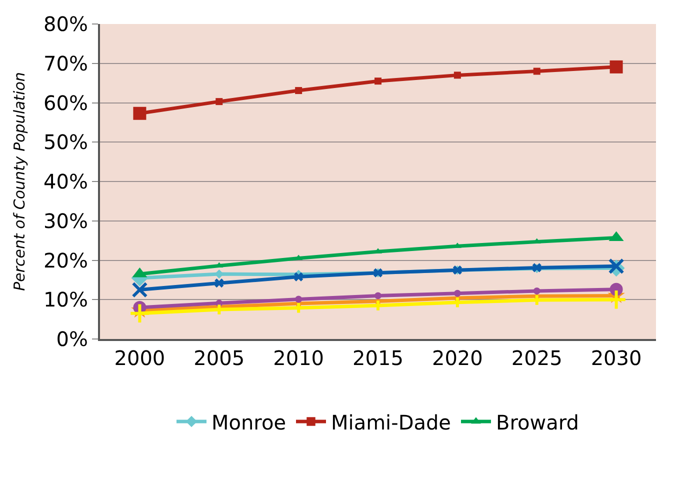 The image size is (681, 479). Describe the element at coordinates (66, 142) in the screenshot. I see `y-tick-label: 50%` at that location.